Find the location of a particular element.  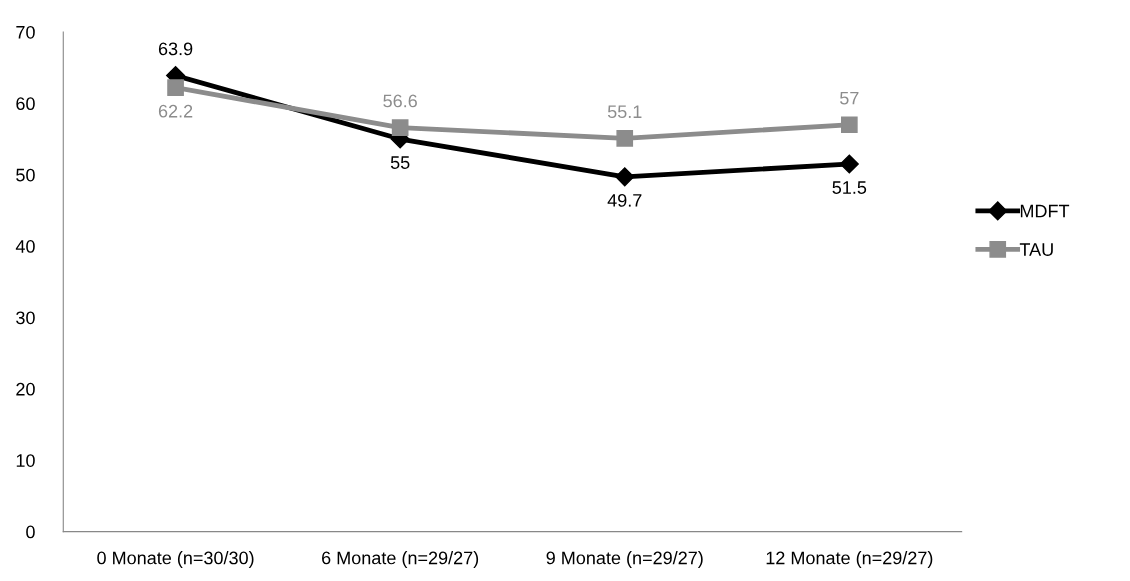

data-label: 62.2 is located at coordinates (175, 111).